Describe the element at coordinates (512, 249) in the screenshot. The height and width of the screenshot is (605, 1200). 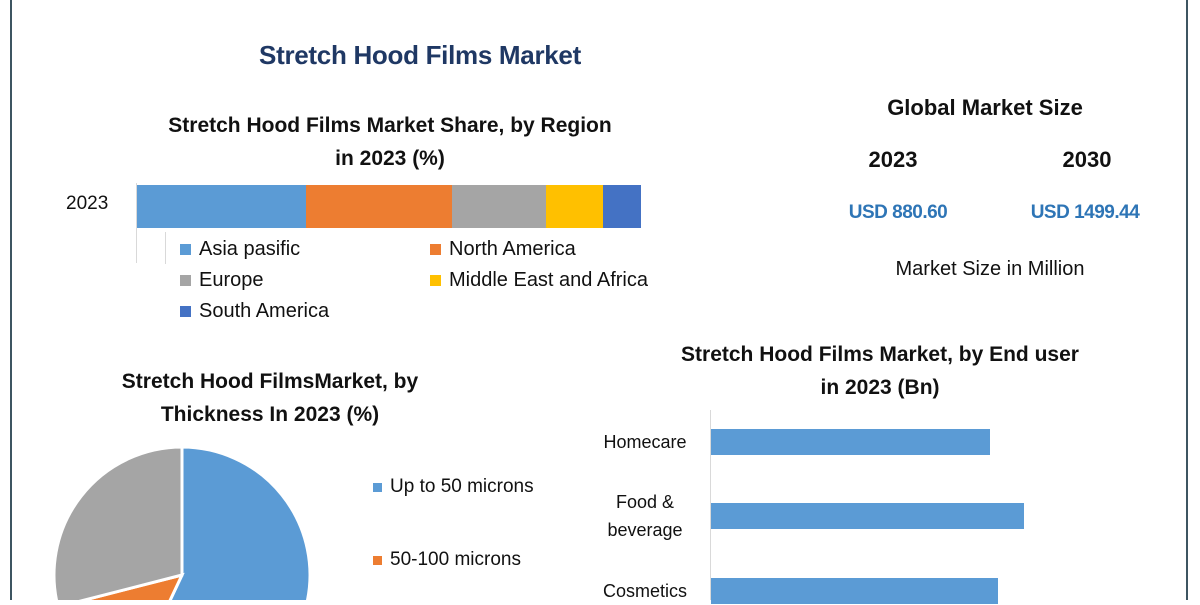
I see `legend-label: North America` at that location.